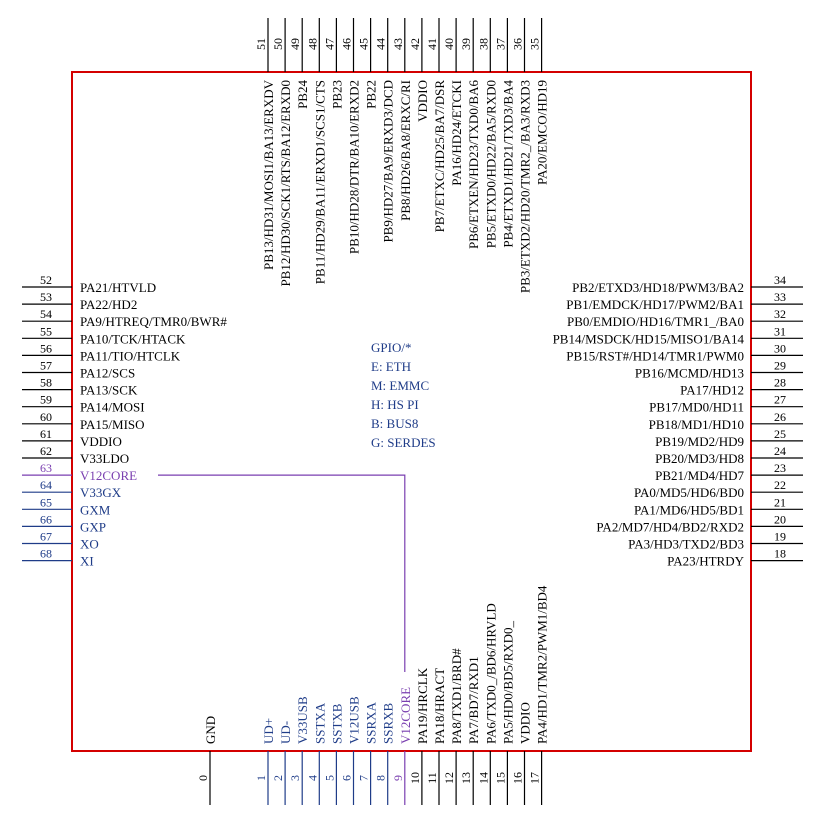  Describe the element at coordinates (391, 366) in the screenshot. I see `legend-line: E: ETH` at that location.